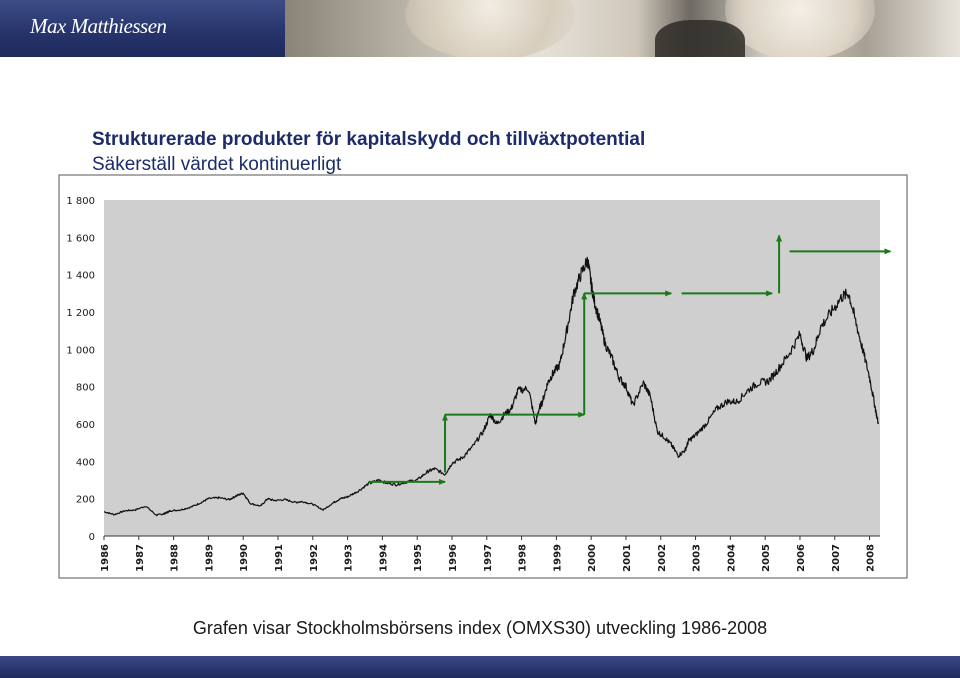 The height and width of the screenshot is (678, 960). I want to click on x-tick-label: 1999, so click(557, 558).